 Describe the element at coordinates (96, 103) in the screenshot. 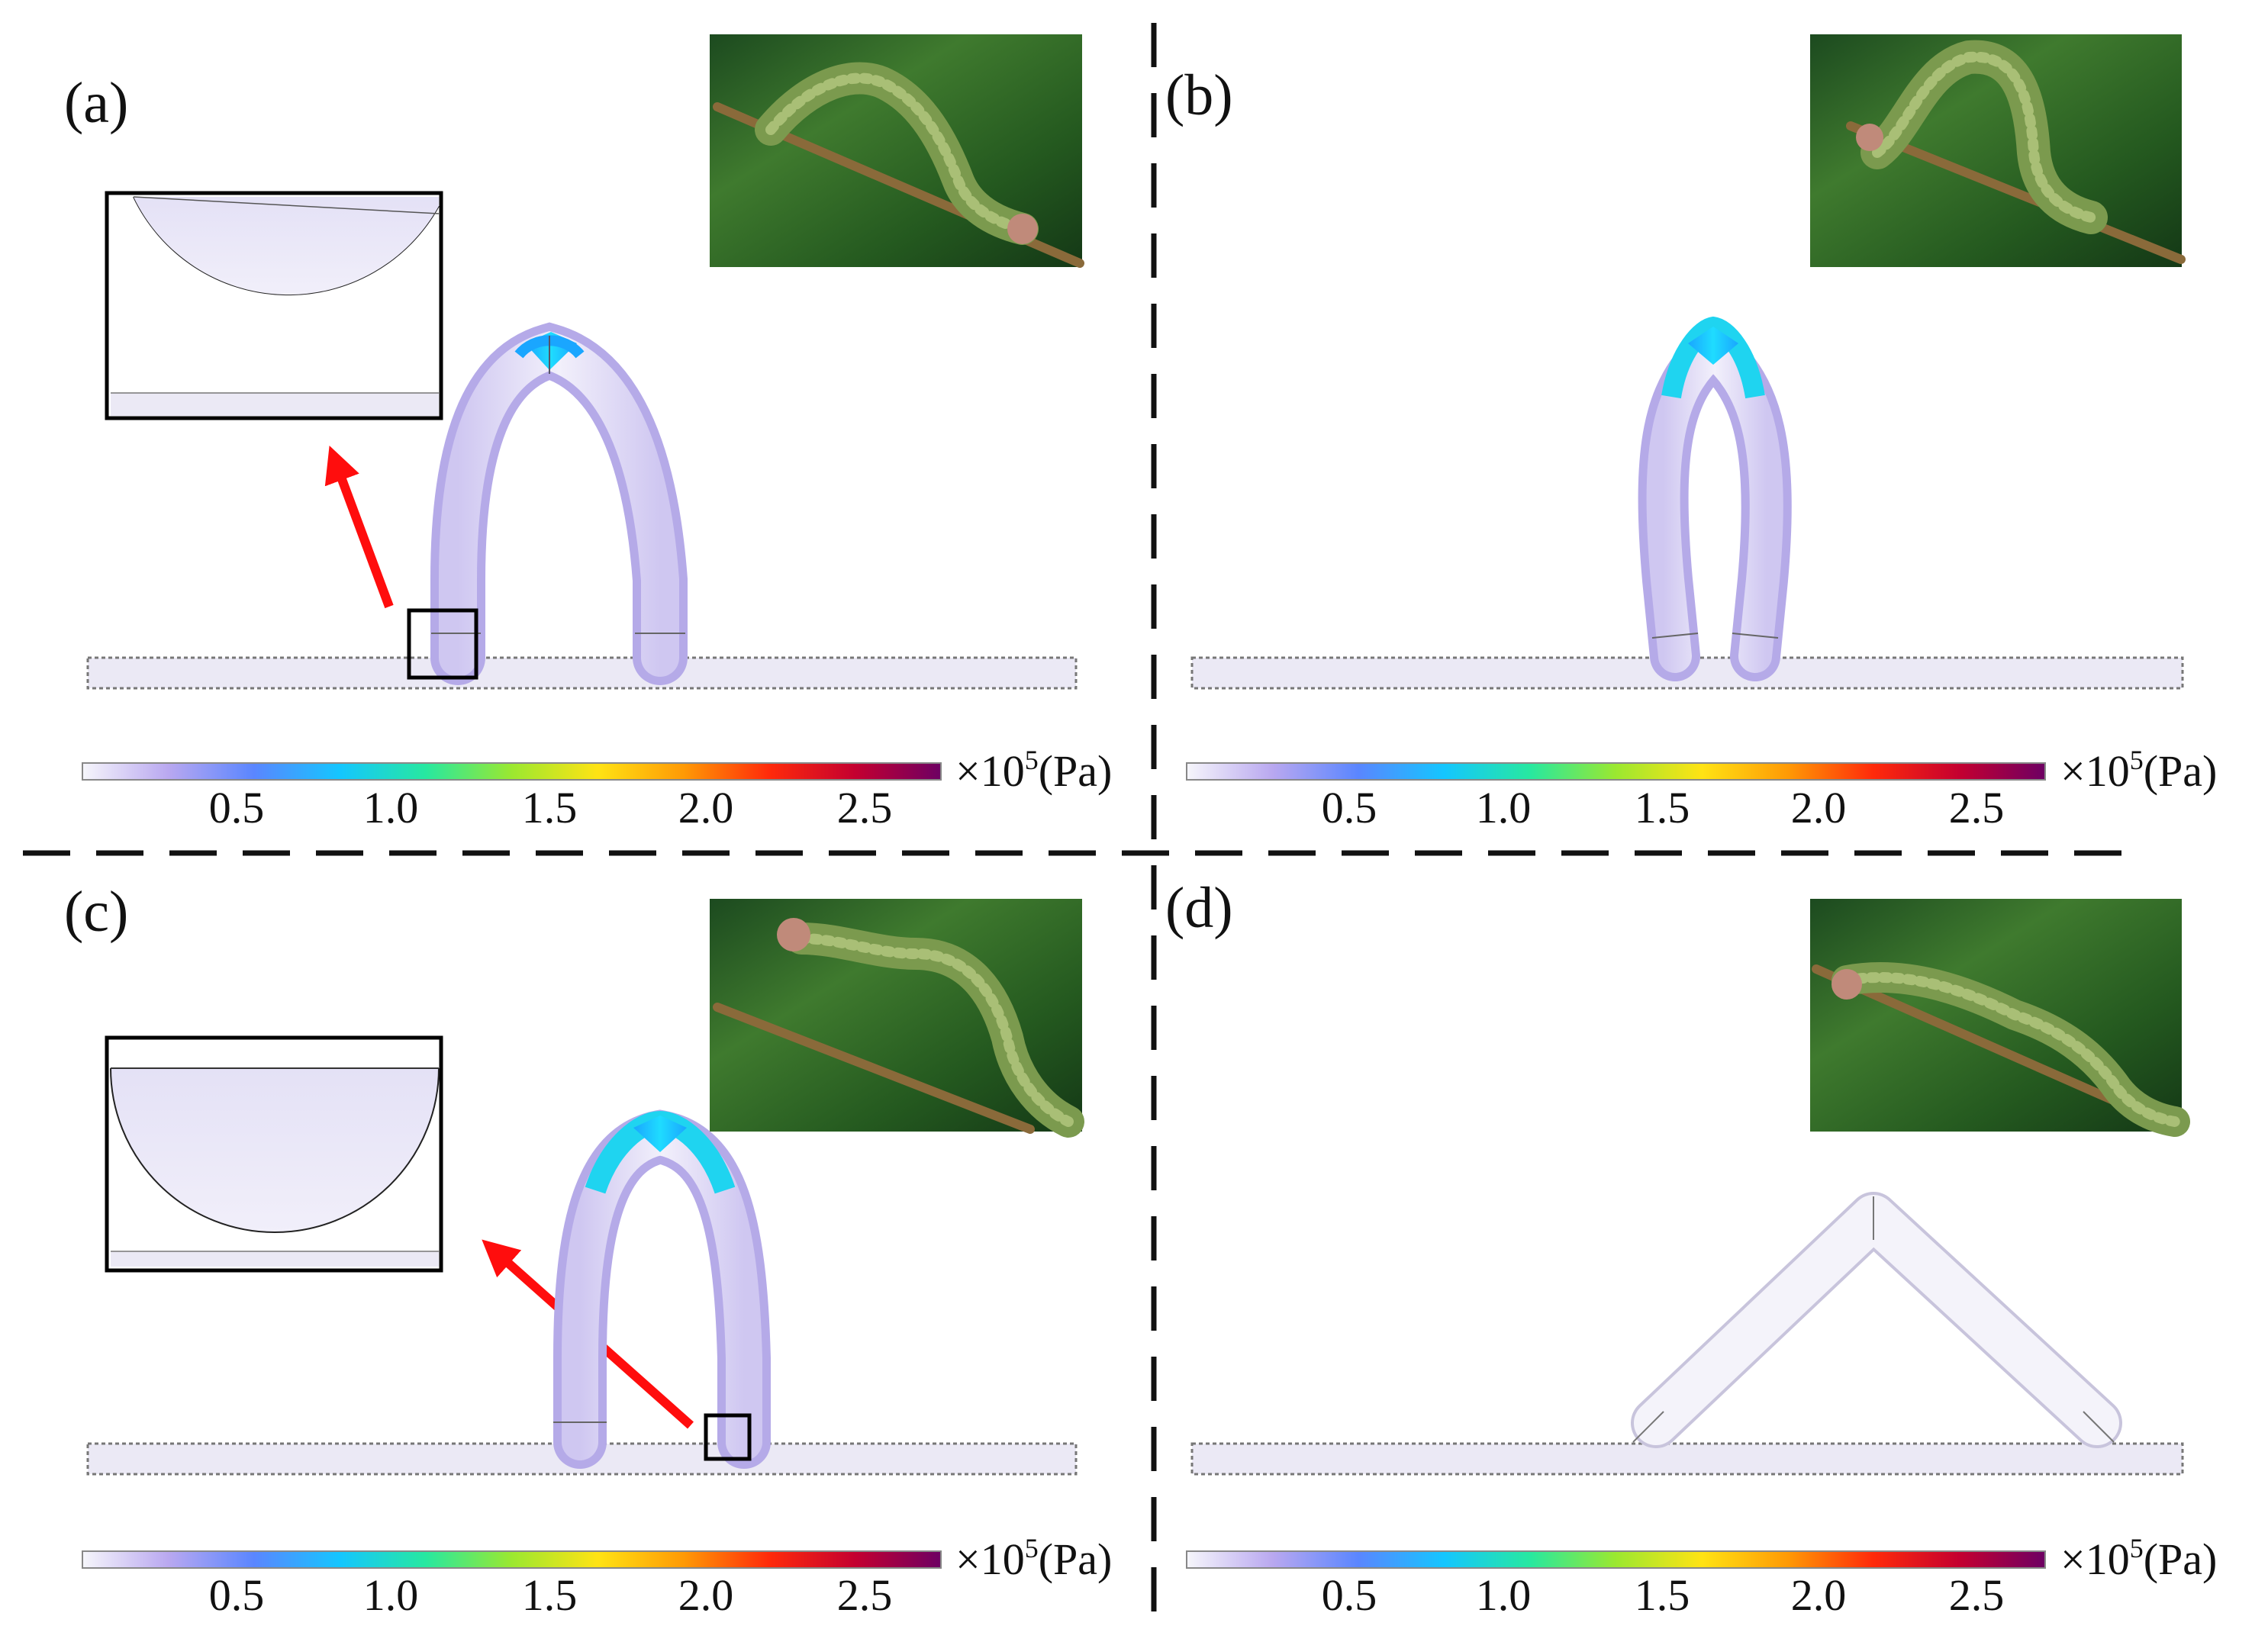

I see `panel-label: (a)` at that location.